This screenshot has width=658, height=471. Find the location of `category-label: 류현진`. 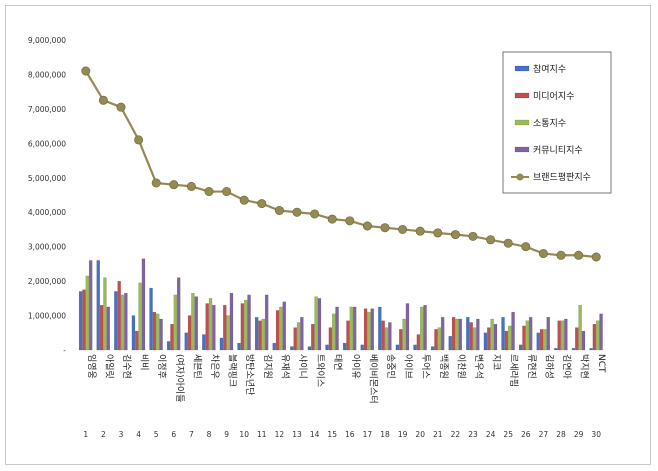

category-label: 류현진 is located at coordinates (531, 366).